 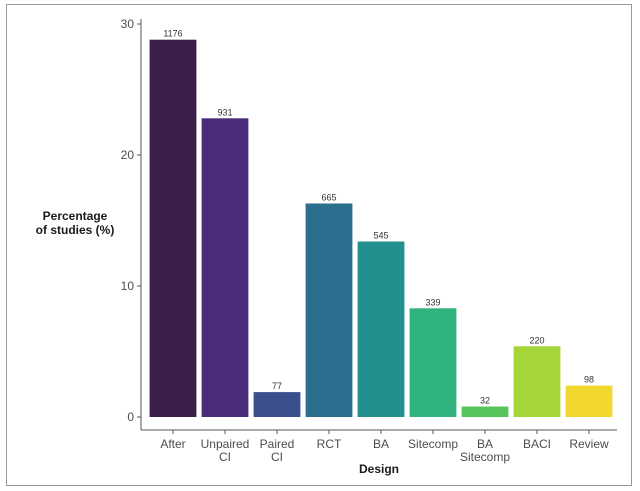 I want to click on y-tick-label: 0, so click(x=130, y=417).